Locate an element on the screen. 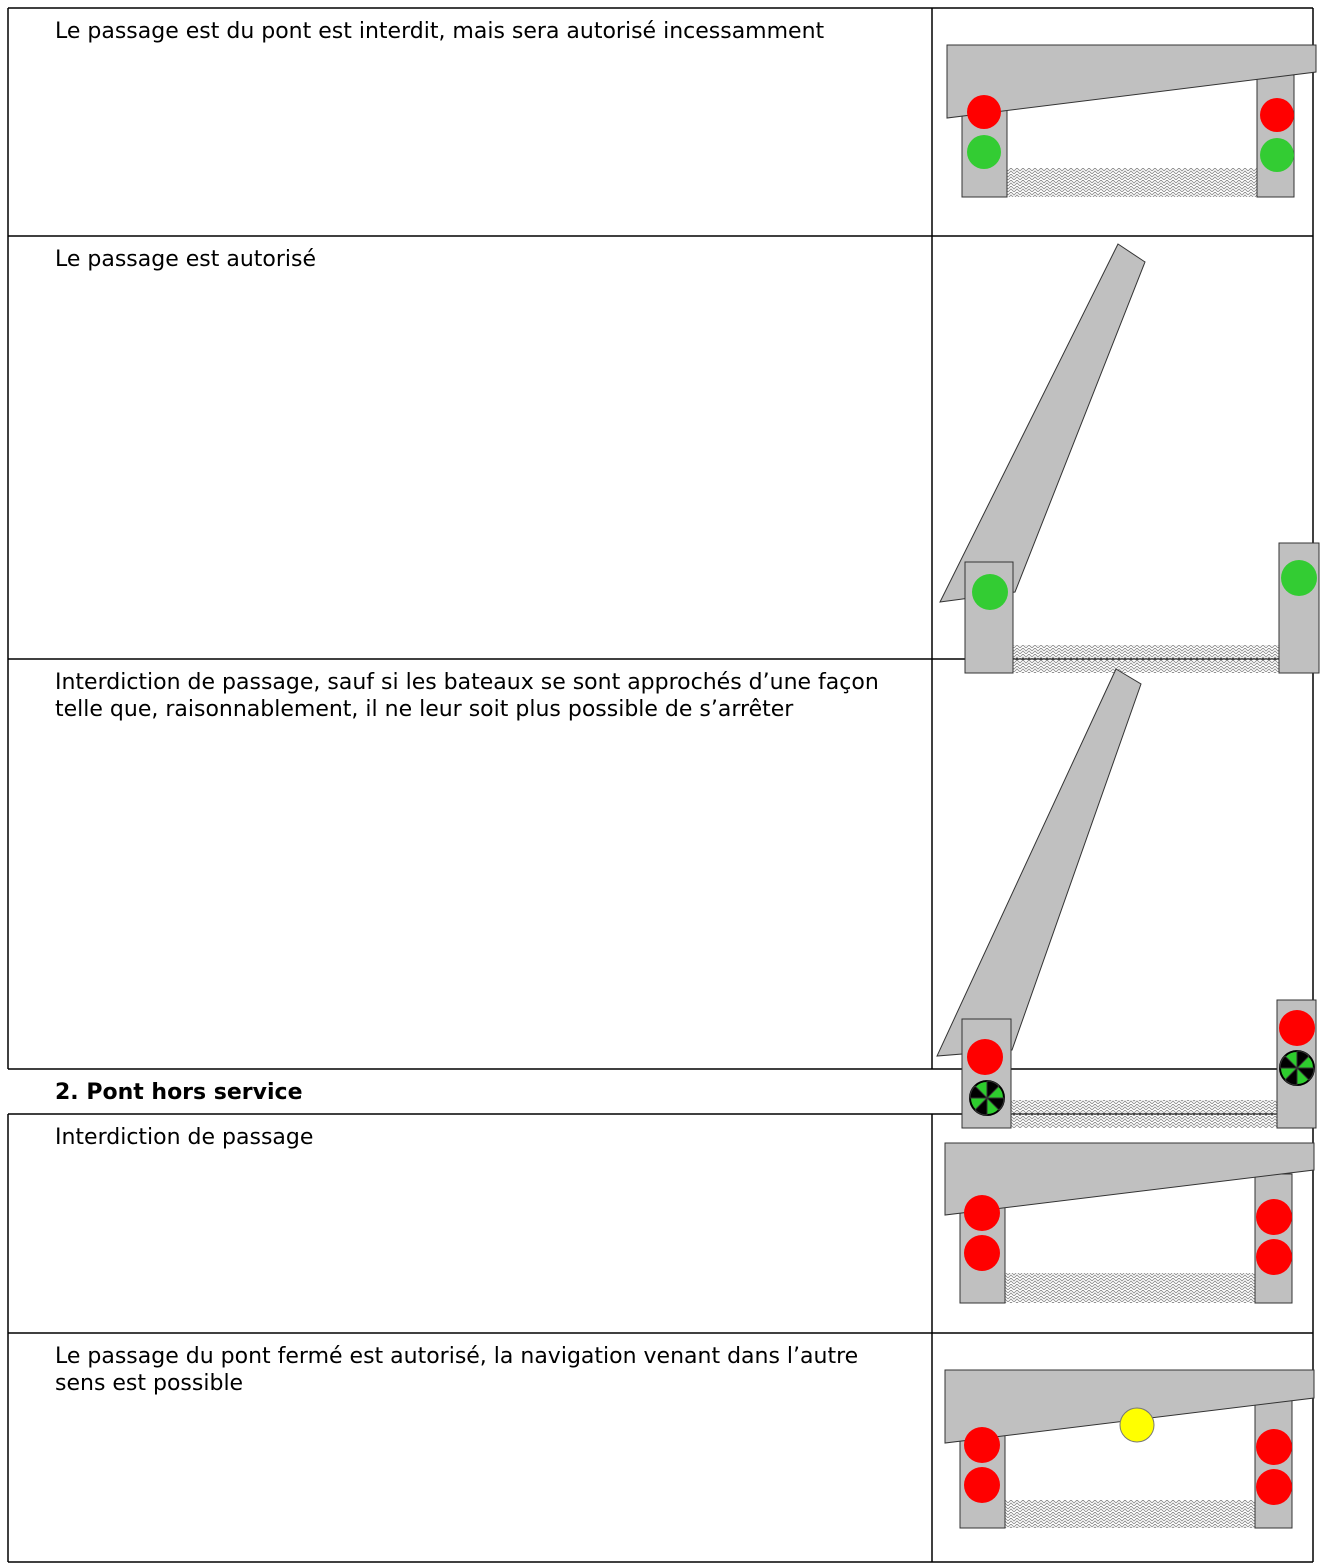 The width and height of the screenshot is (1321, 1563). cell-text: Interdiction de passage is located at coordinates (184, 1137).